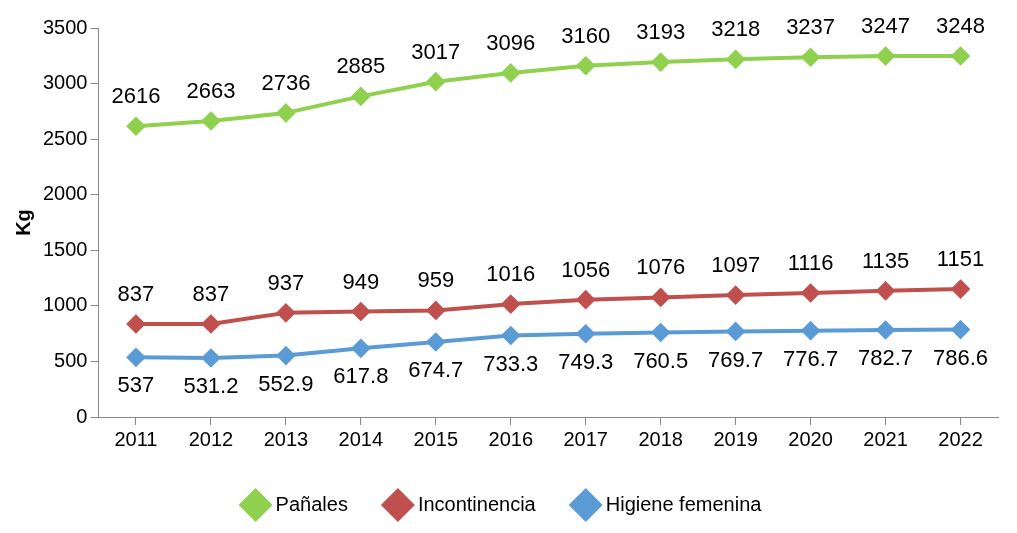  Describe the element at coordinates (885, 438) in the screenshot. I see `x-tick-label: 2021` at that location.